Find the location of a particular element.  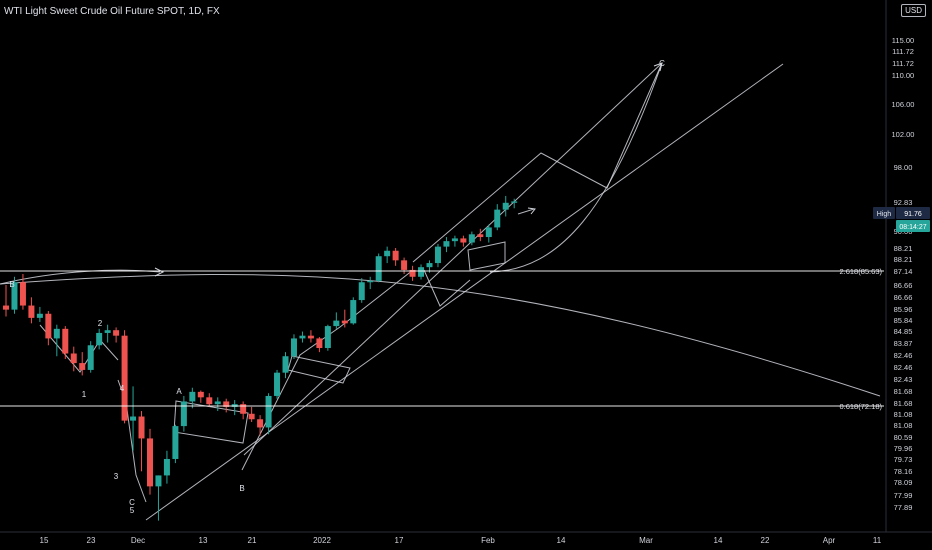

arc-arrowhead is located at coordinates (159, 272).